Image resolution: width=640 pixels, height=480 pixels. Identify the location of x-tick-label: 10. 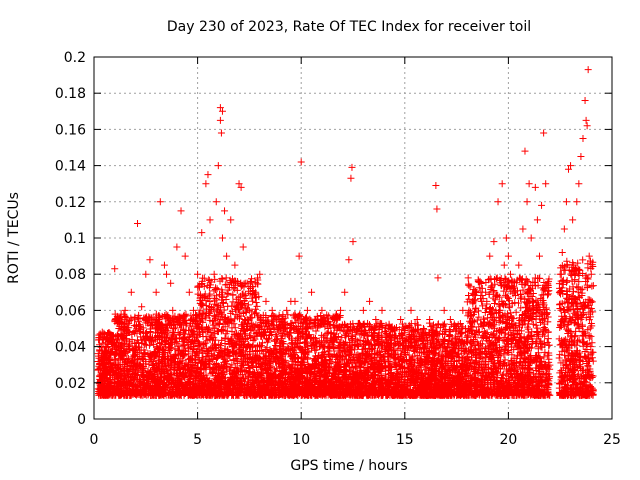
(301, 440).